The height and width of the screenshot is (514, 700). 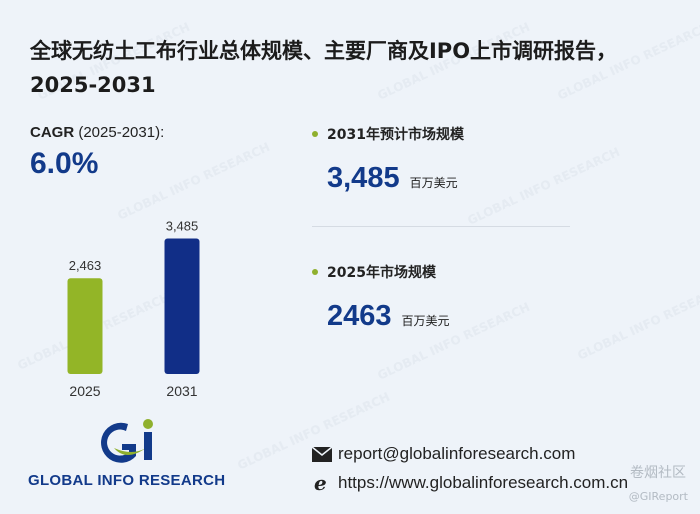 What do you see at coordinates (127, 441) in the screenshot?
I see `gi-logo-mark-icon` at bounding box center [127, 441].